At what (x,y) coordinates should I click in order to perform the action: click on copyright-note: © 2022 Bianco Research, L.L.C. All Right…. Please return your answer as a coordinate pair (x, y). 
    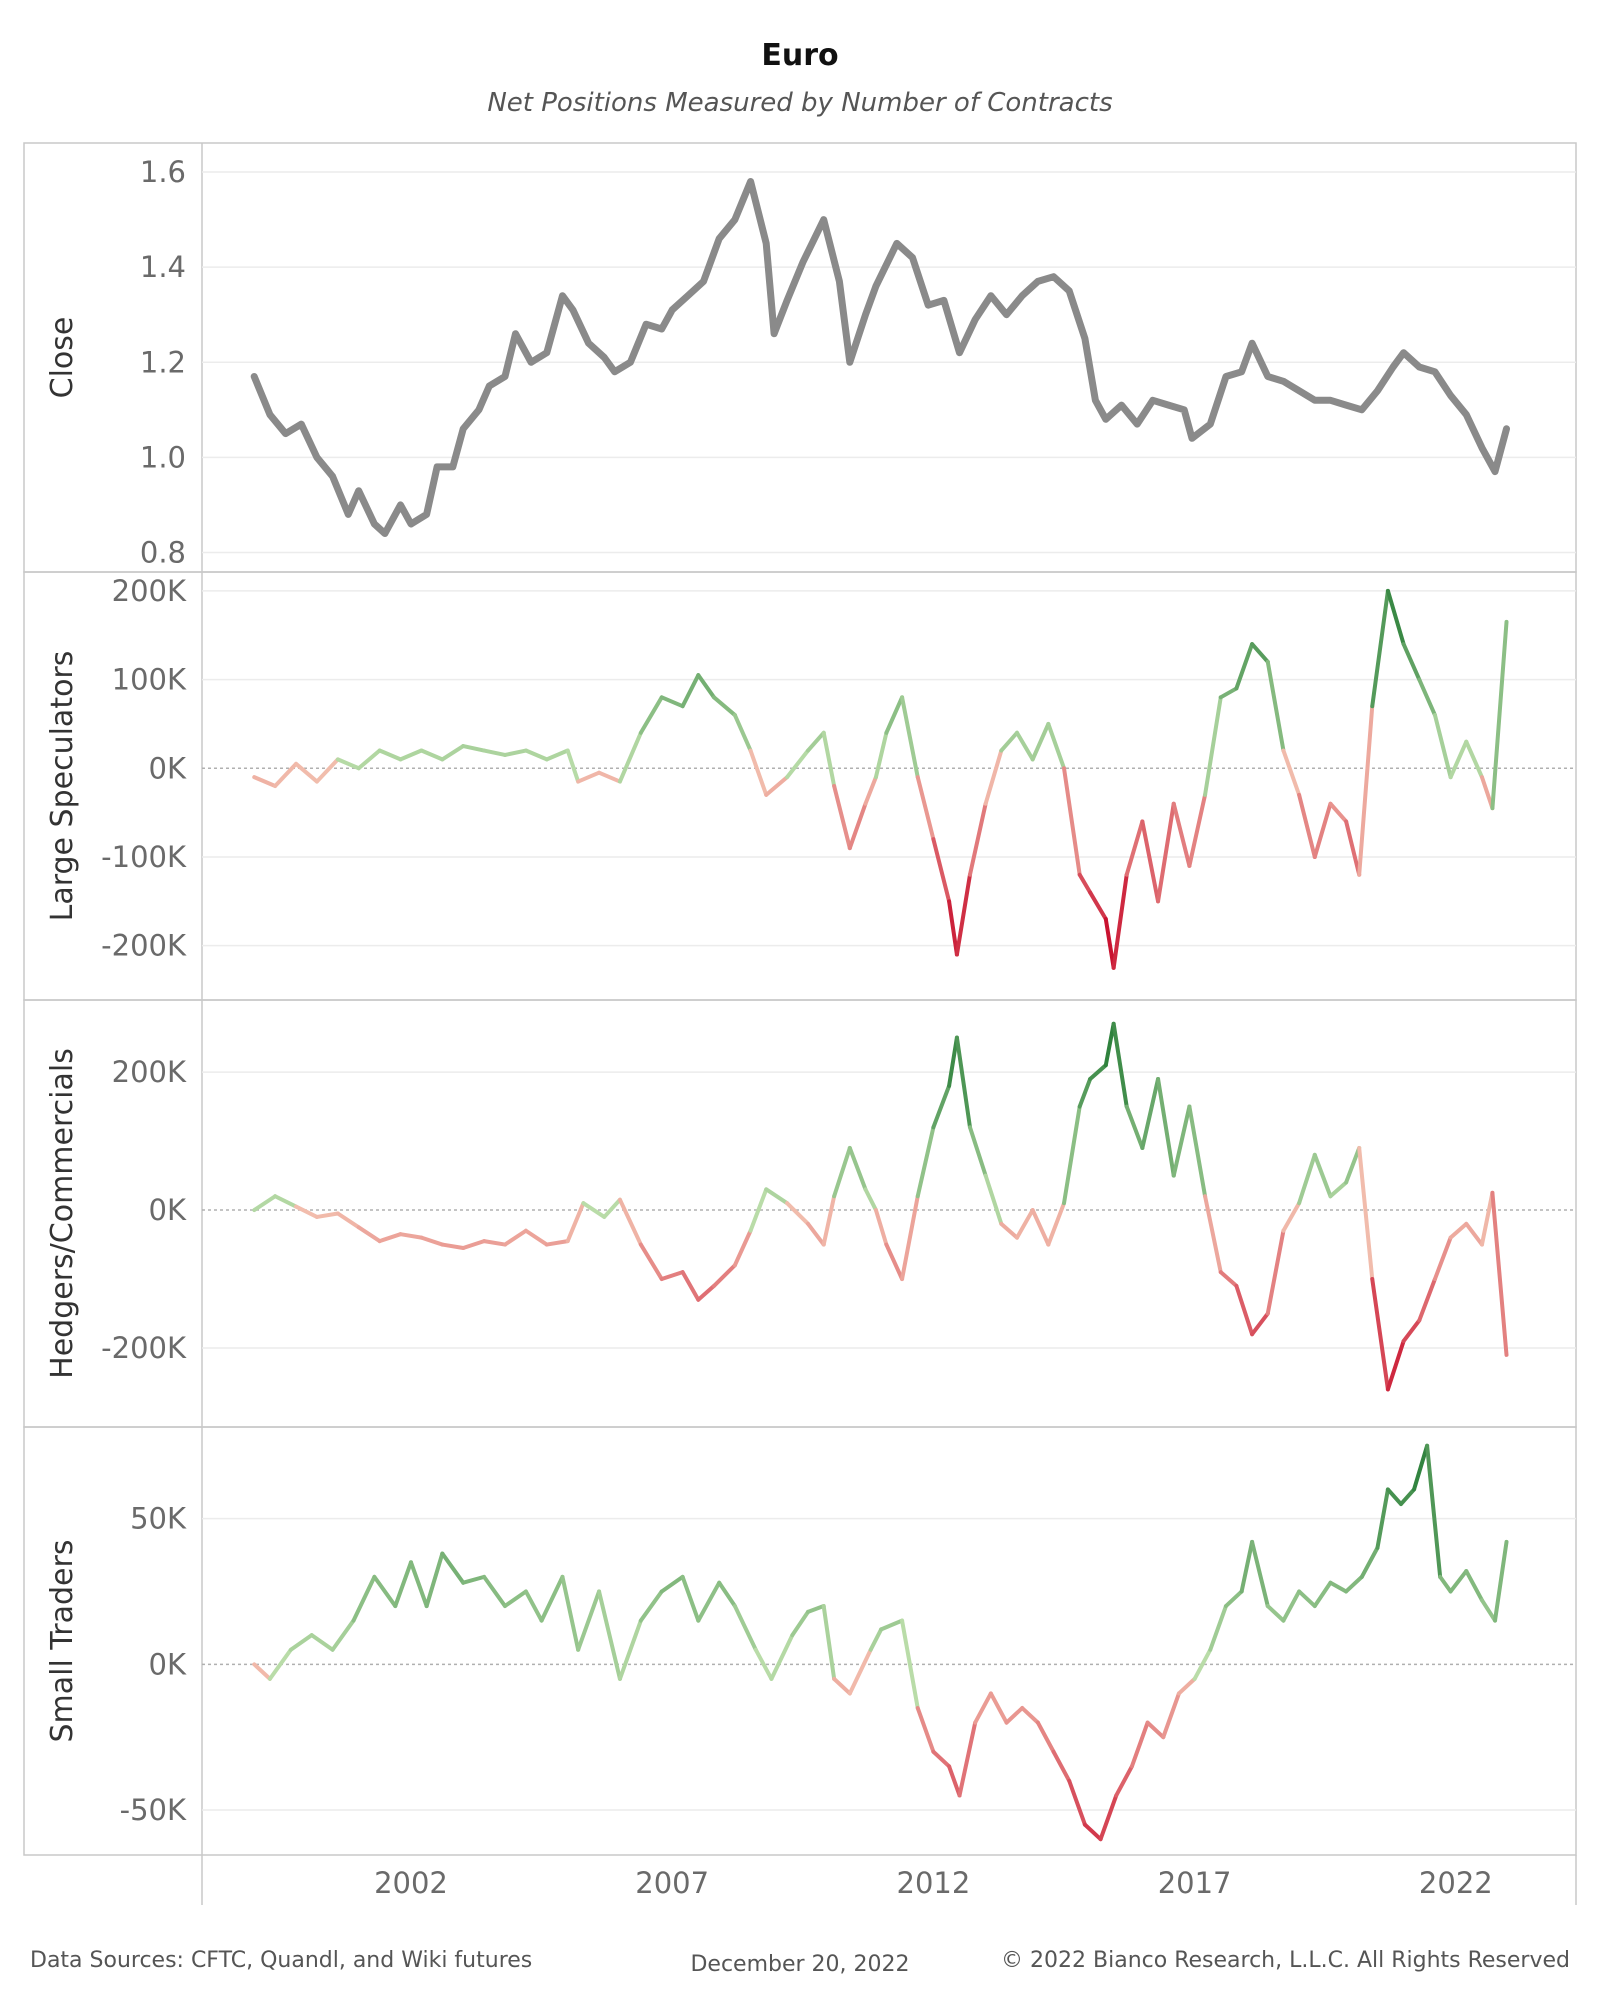
    Looking at the image, I should click on (1285, 1960).